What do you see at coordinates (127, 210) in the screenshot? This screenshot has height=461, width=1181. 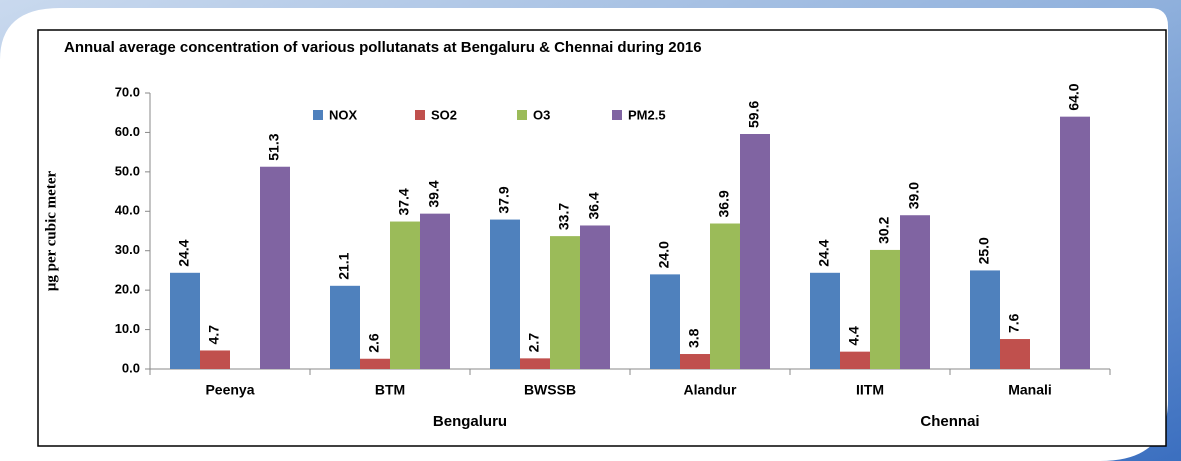 I see `y-tick-label: 40.0` at bounding box center [127, 210].